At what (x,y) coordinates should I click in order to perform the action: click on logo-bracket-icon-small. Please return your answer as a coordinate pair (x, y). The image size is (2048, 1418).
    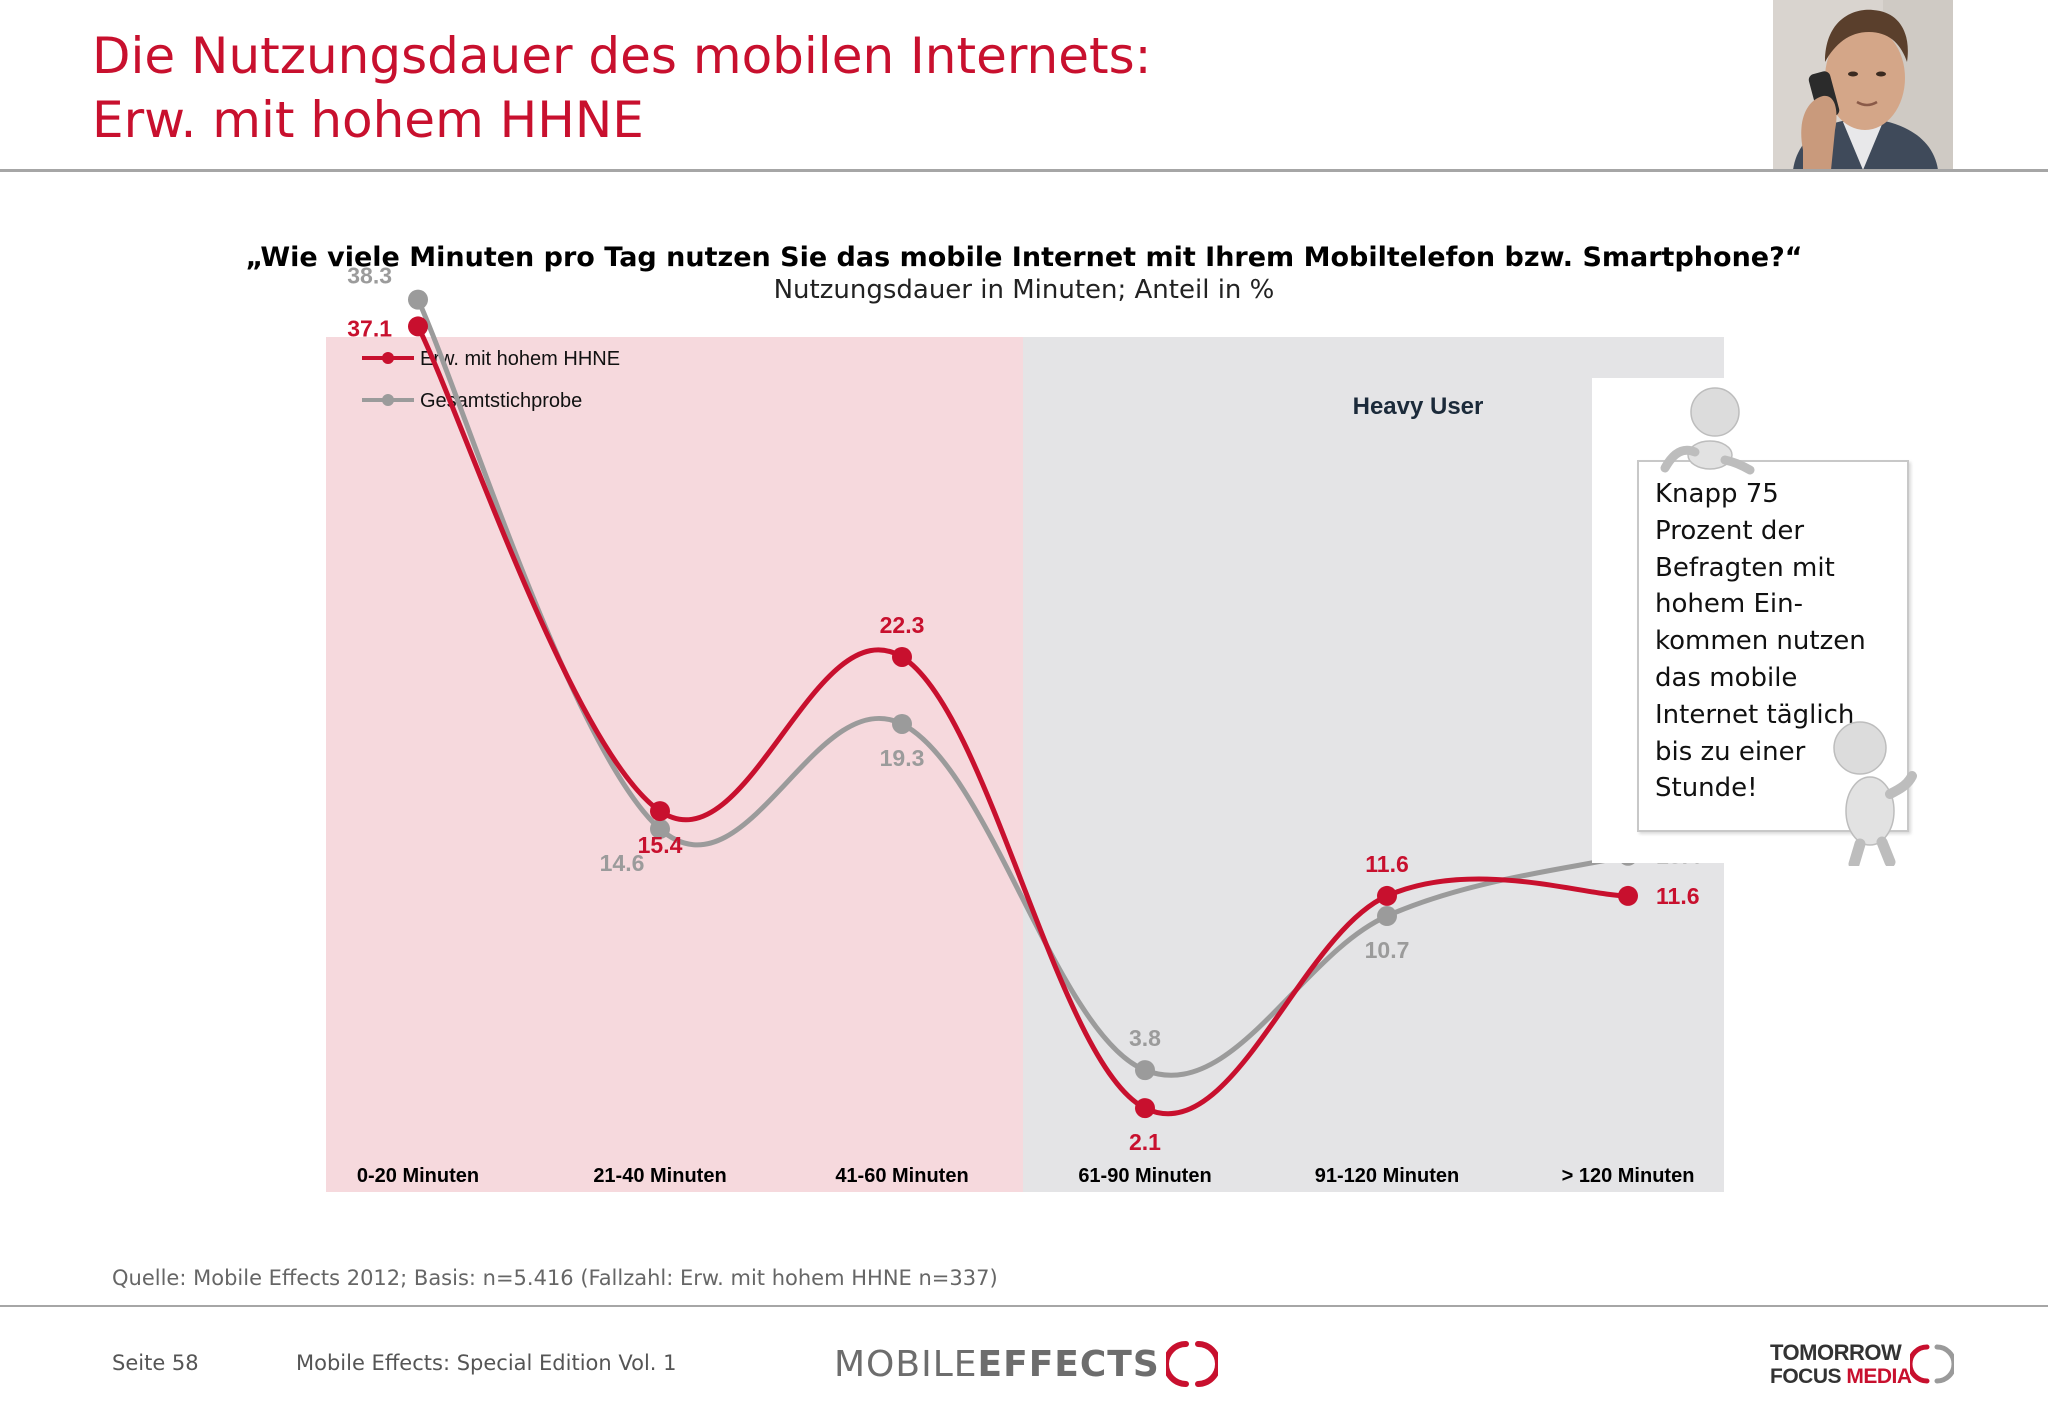
    Looking at the image, I should click on (1932, 1364).